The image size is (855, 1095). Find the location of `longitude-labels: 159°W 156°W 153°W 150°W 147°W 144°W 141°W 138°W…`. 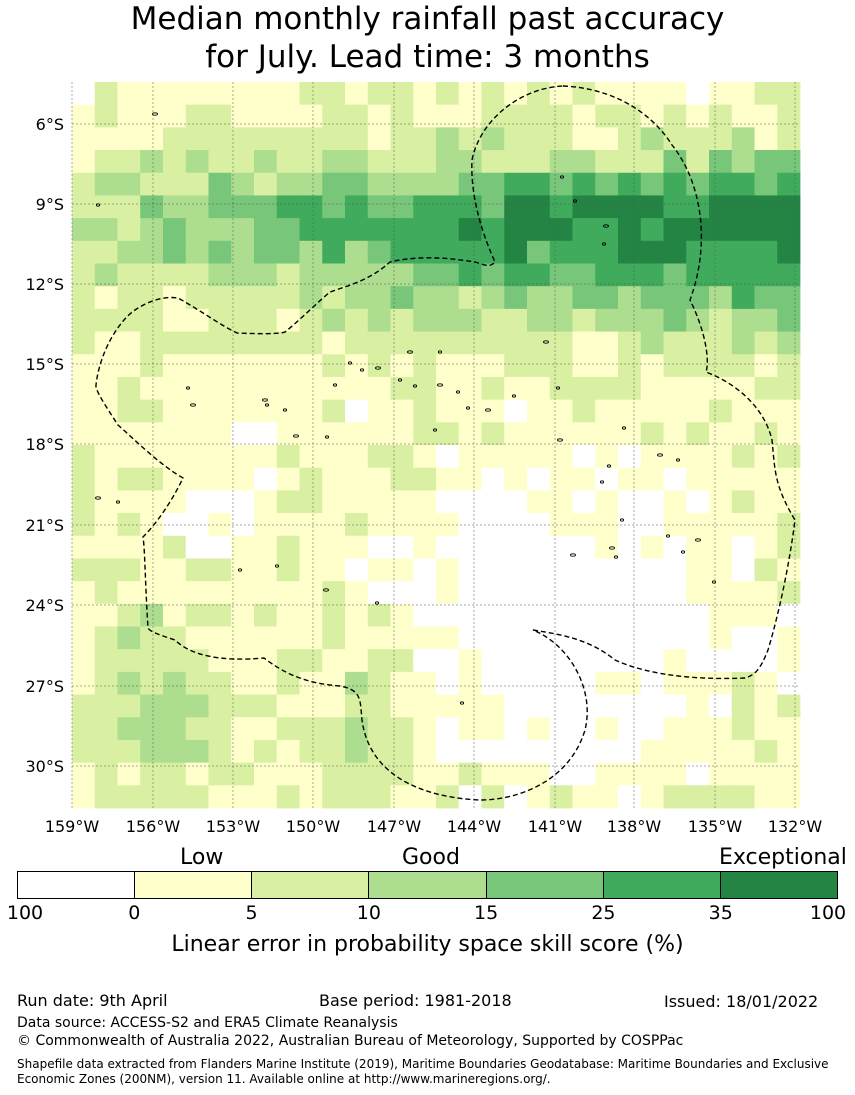

longitude-labels: 159°W 156°W 153°W 150°W 147°W 144°W 141°W 138°W… is located at coordinates (434, 826).